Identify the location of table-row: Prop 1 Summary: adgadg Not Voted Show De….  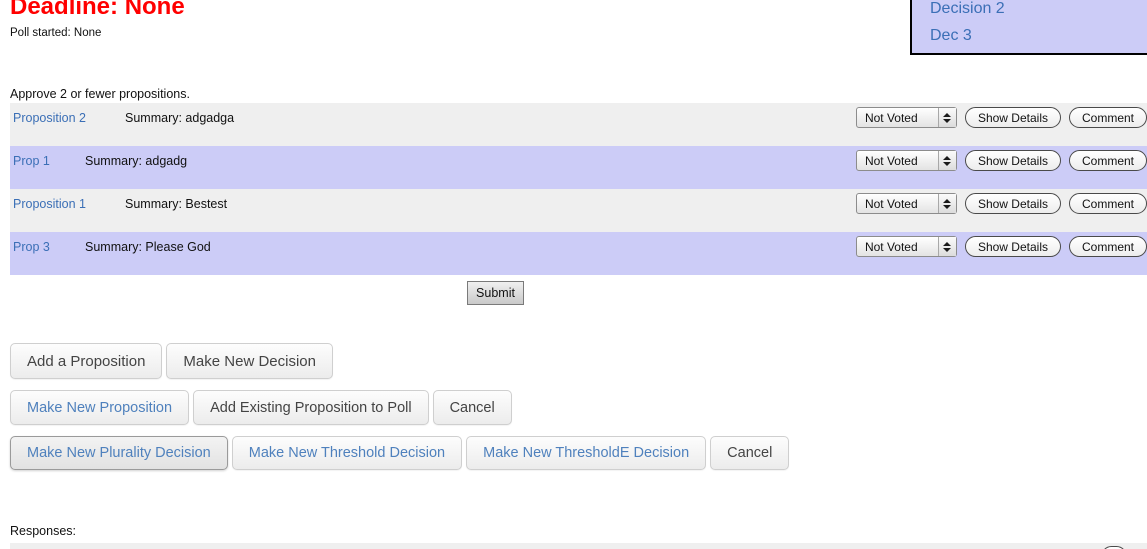
(578, 167).